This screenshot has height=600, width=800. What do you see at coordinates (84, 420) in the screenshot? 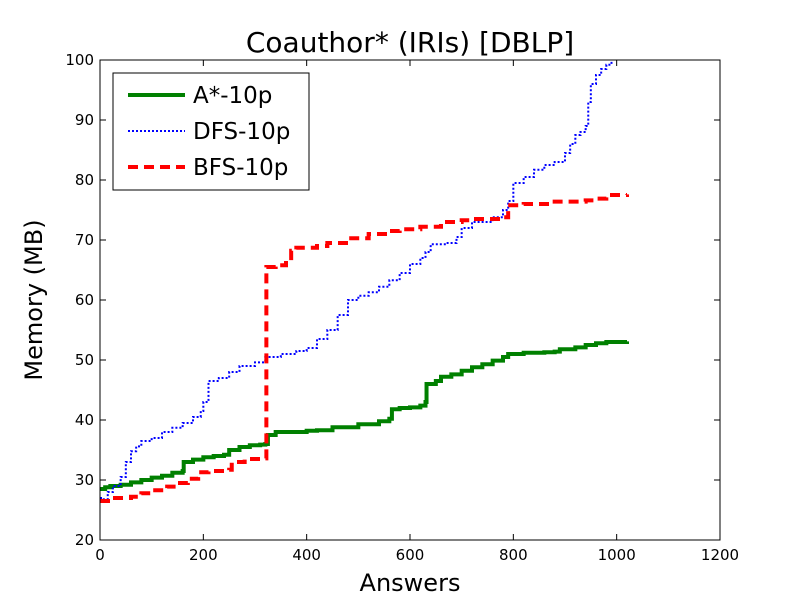
I see `y-tick-label: 40` at bounding box center [84, 420].